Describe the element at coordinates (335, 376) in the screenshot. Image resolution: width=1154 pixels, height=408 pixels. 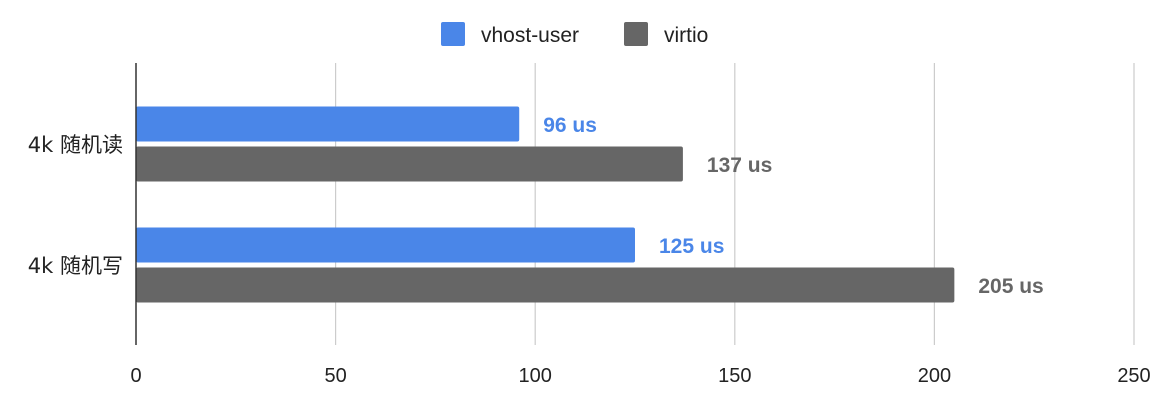
I see `x-tick-label: 50` at that location.